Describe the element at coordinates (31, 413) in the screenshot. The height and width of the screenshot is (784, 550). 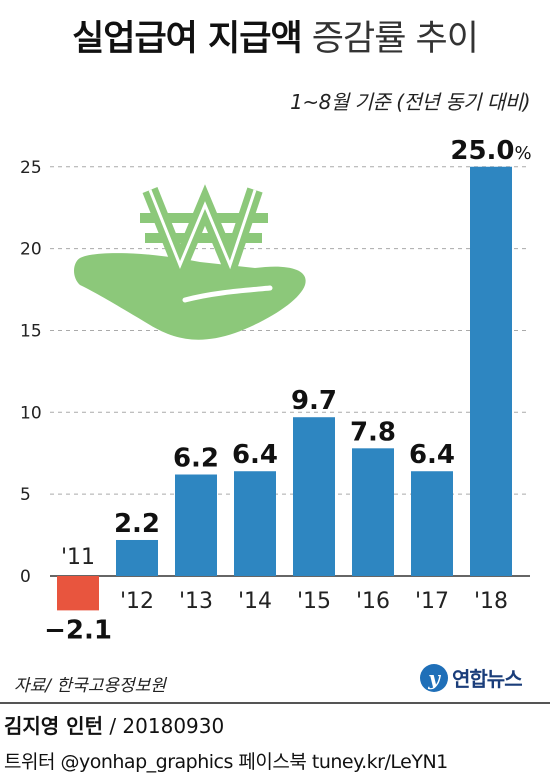
I see `y-tick-label: 10` at that location.